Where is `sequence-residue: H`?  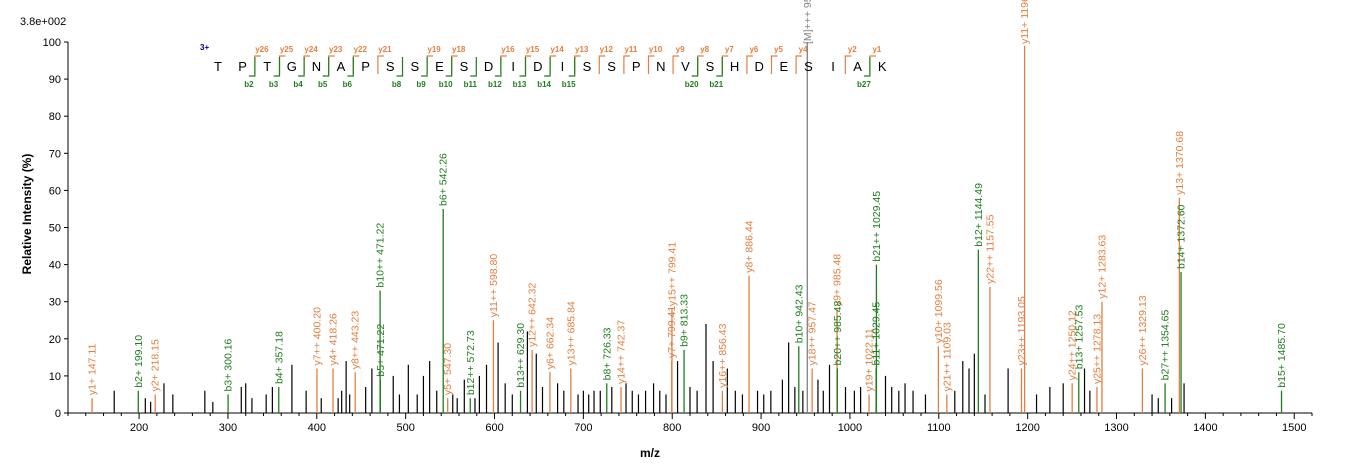
sequence-residue: H is located at coordinates (734, 66).